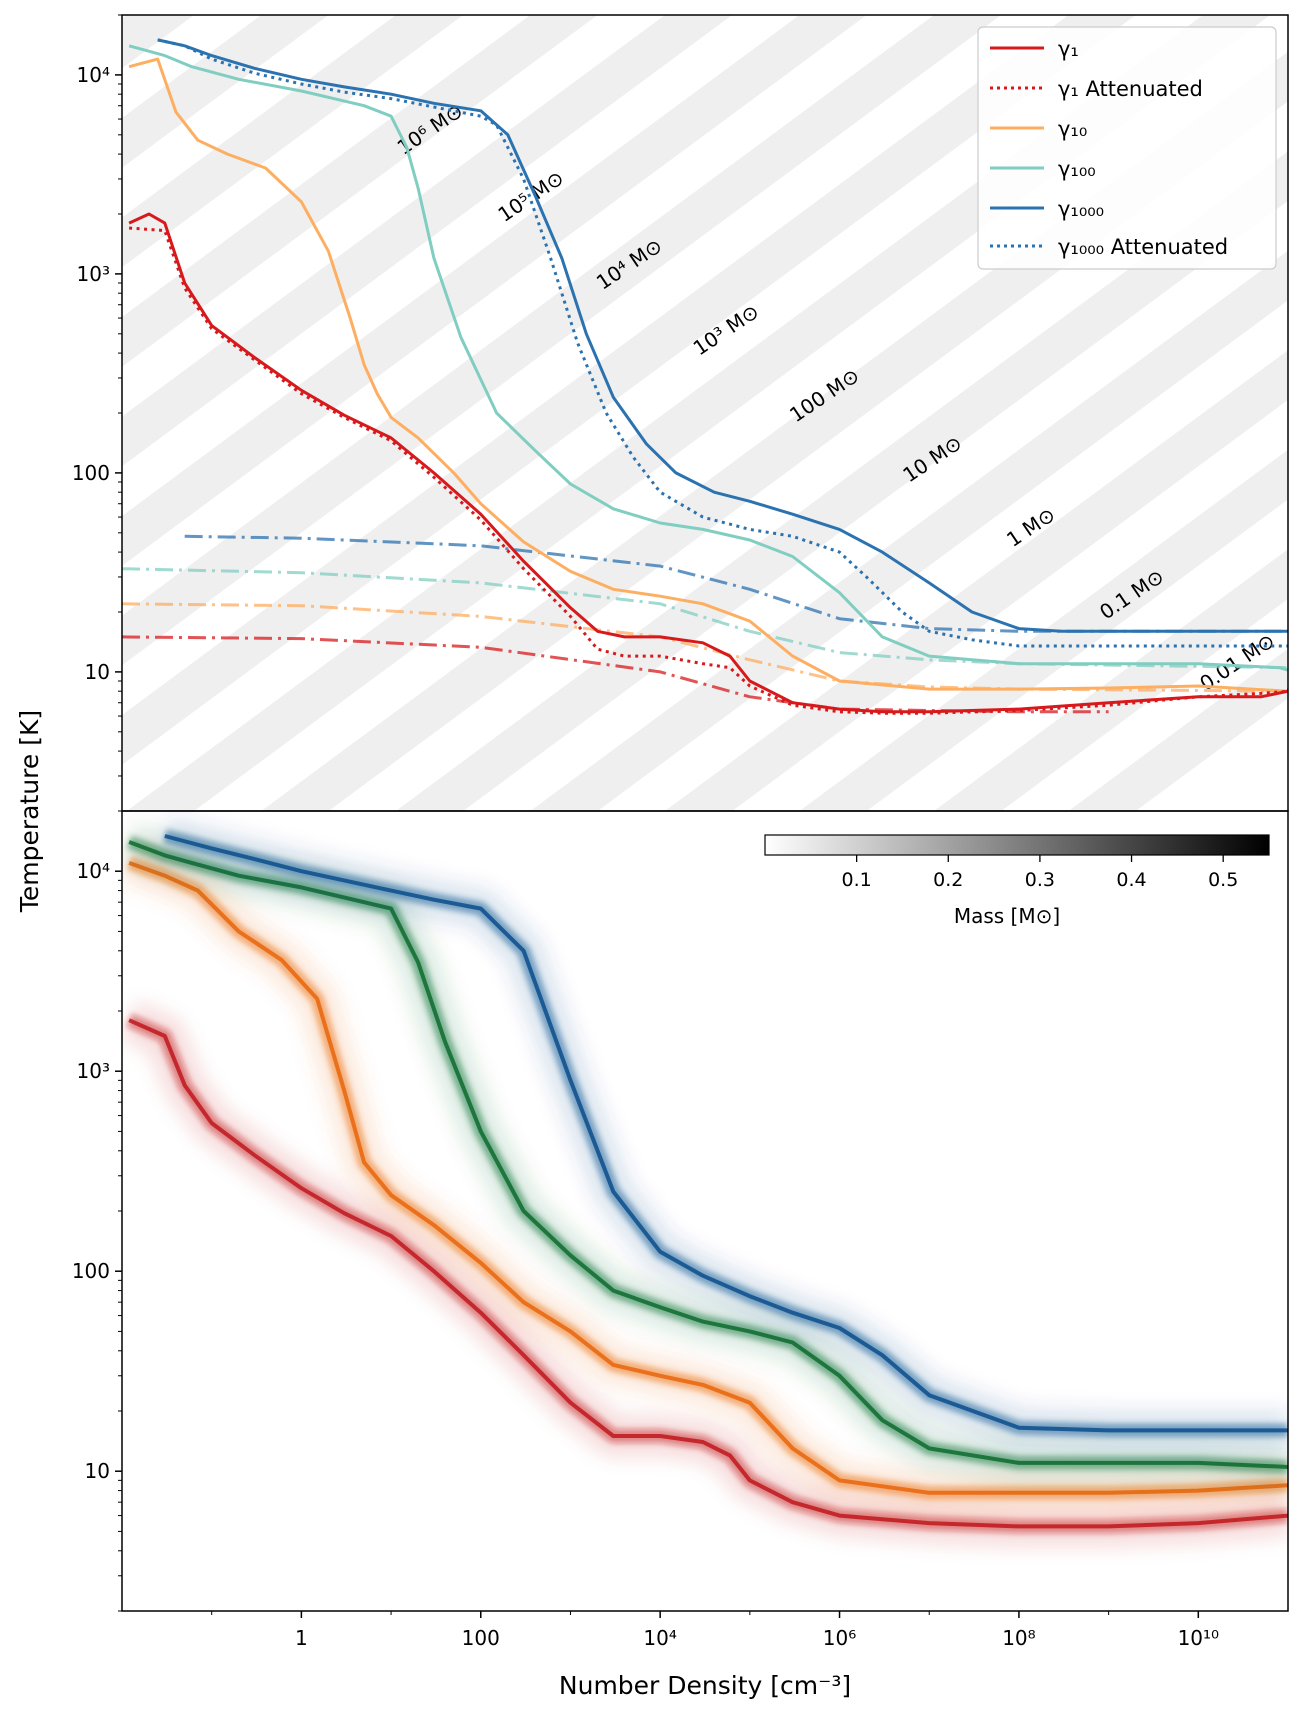  I want to click on x-tick-label: 10⁴, so click(659, 1638).